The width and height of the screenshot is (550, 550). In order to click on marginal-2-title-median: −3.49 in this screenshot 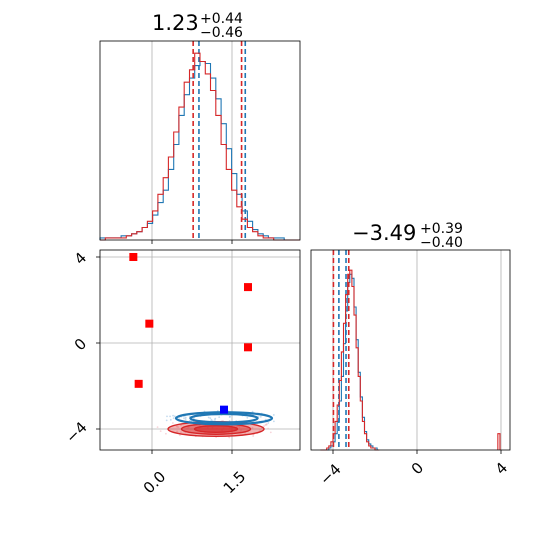, I will do `click(384, 233)`.